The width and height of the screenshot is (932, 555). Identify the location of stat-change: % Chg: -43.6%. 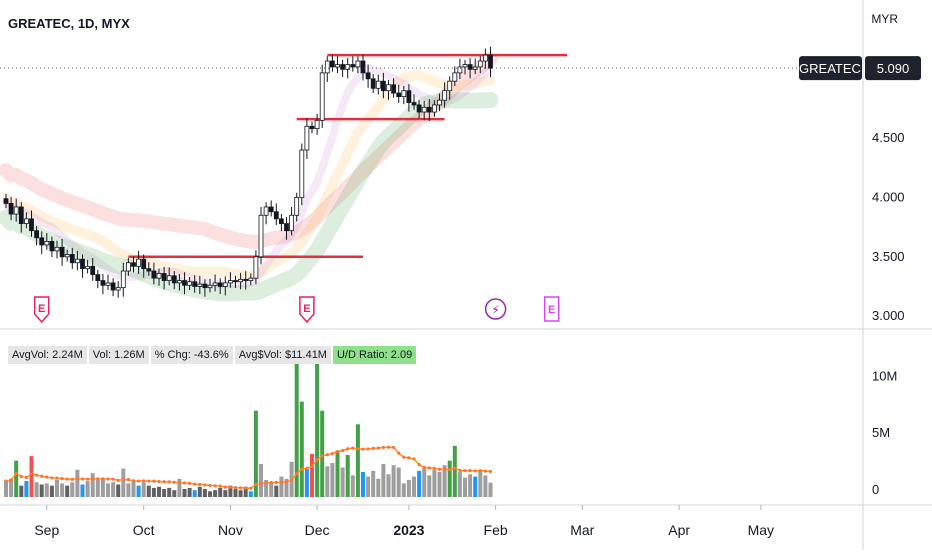
(191, 355).